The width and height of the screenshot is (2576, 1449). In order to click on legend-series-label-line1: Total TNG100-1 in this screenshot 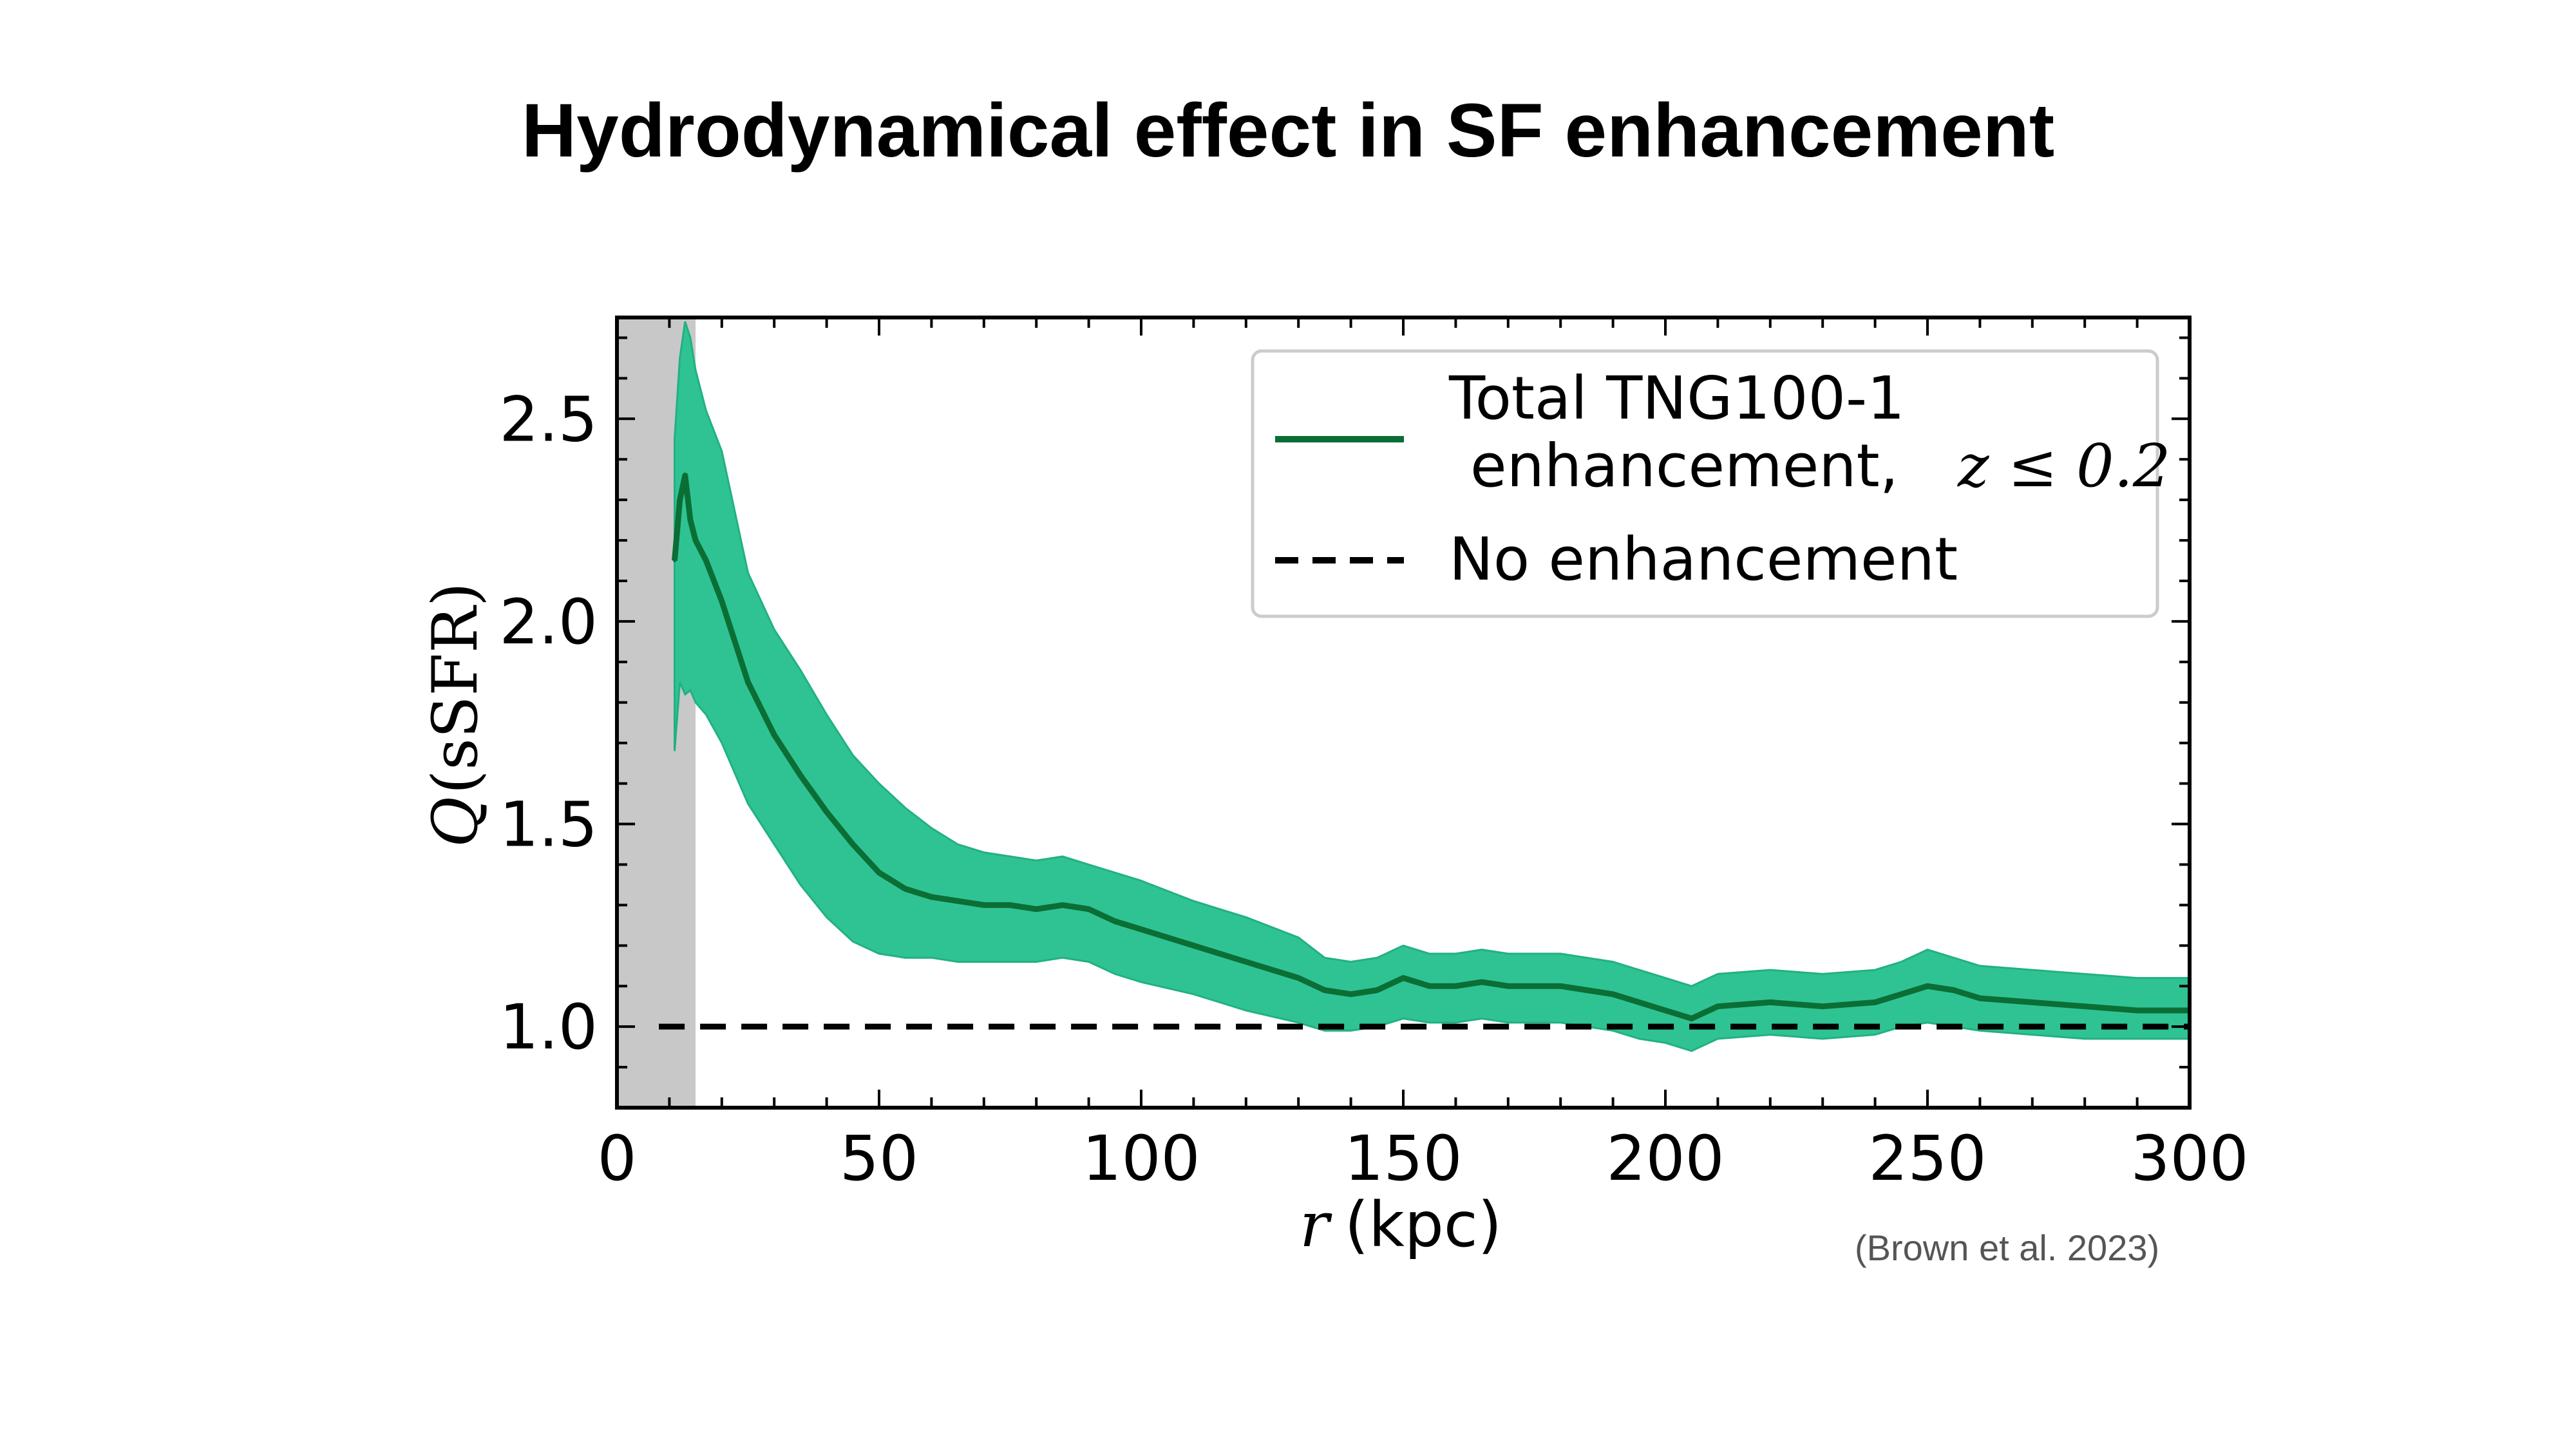, I will do `click(1676, 399)`.